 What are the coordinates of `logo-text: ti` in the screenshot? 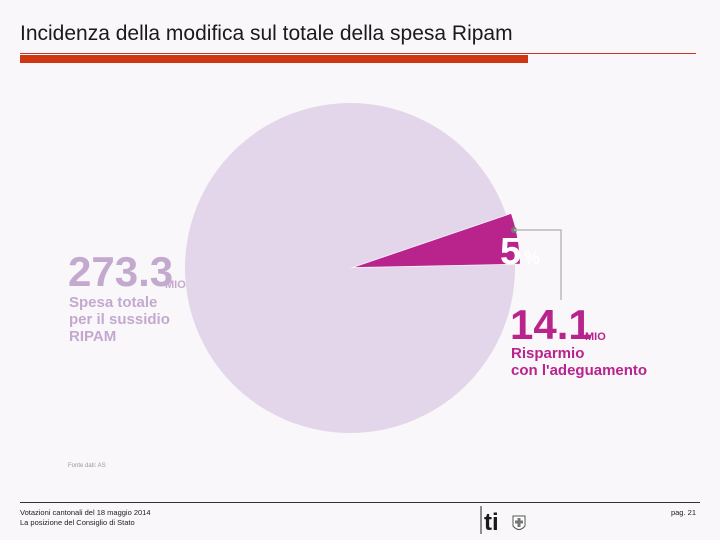 It's located at (491, 521).